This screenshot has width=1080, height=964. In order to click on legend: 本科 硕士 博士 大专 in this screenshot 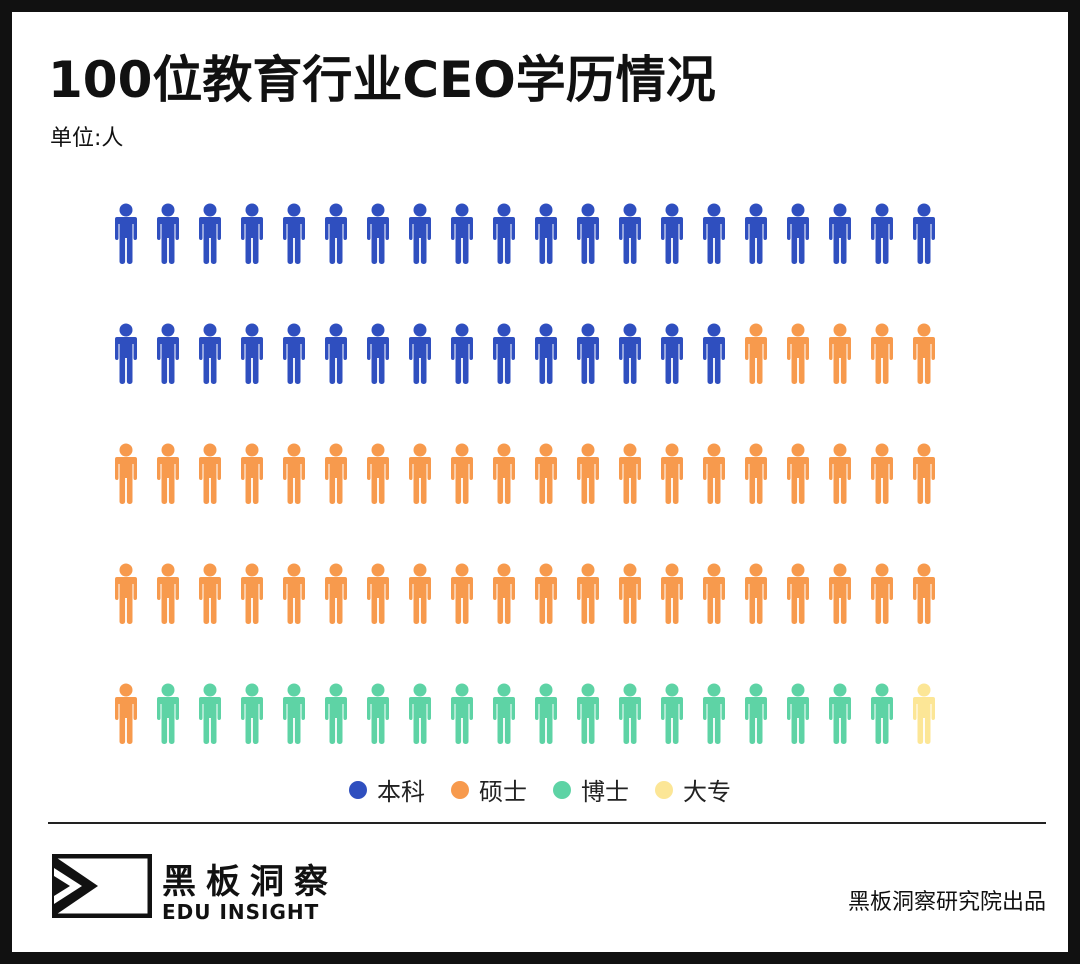, I will do `click(540, 789)`.